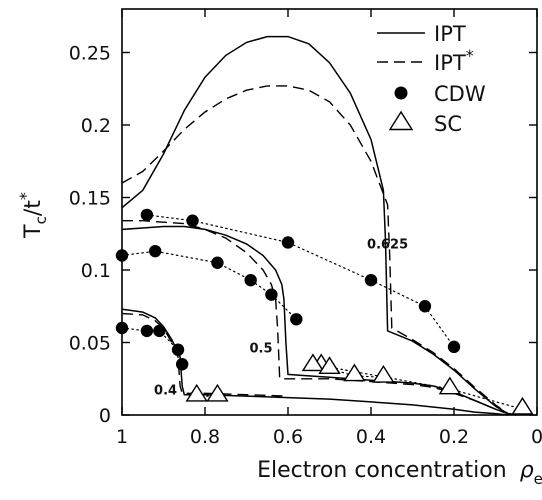 This screenshot has width=542, height=500. What do you see at coordinates (205, 437) in the screenshot?
I see `x-tick-label: 0.8` at bounding box center [205, 437].